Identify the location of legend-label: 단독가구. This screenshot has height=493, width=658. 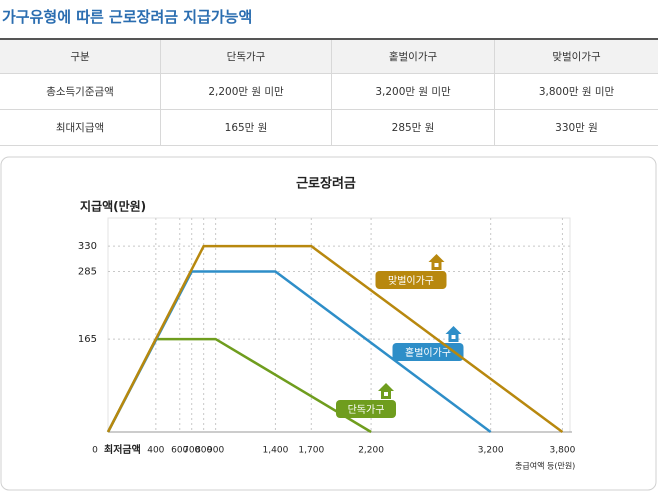
(366, 410).